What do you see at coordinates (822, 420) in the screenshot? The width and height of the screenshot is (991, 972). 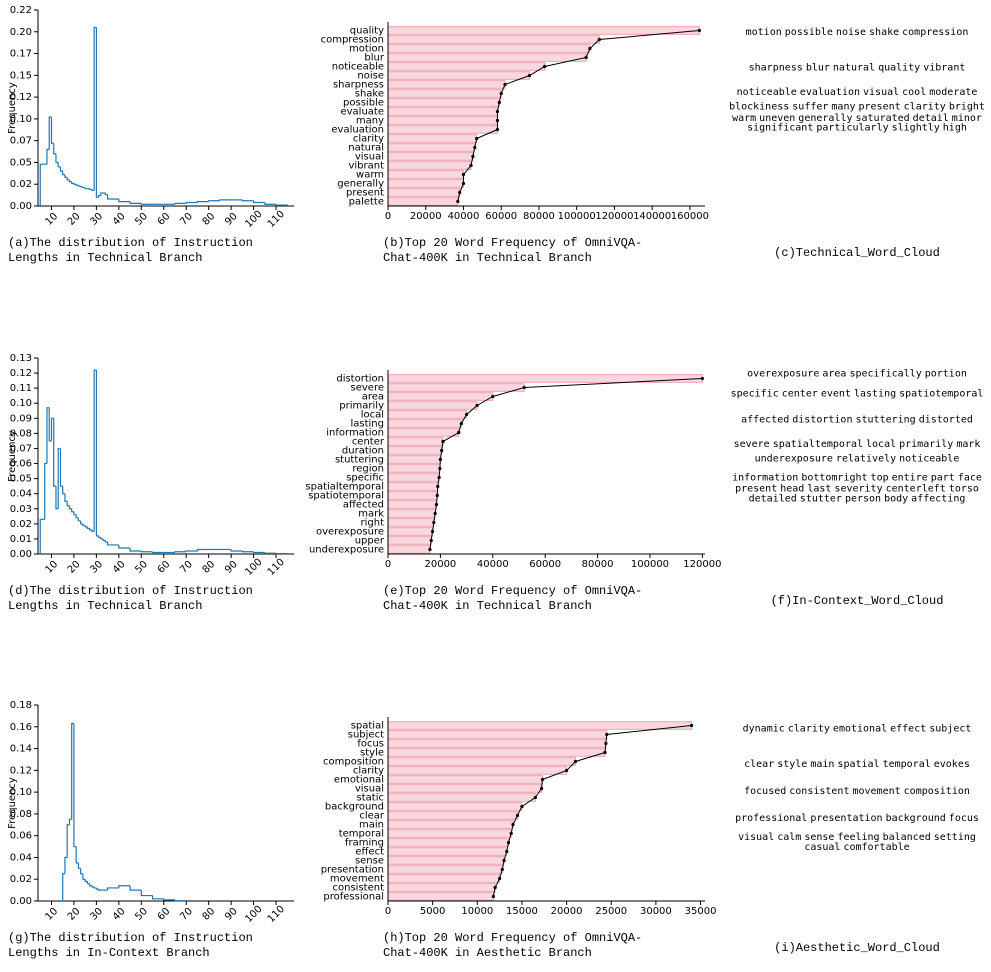 I see `cloud-word: distortion` at bounding box center [822, 420].